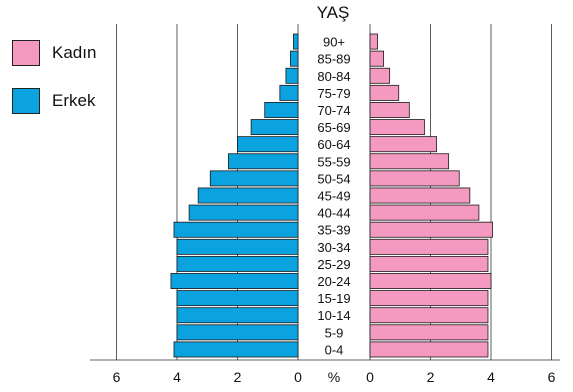 Image resolution: width=573 pixels, height=392 pixels. Describe the element at coordinates (373, 41) in the screenshot. I see `bar-kadin-90+` at that location.